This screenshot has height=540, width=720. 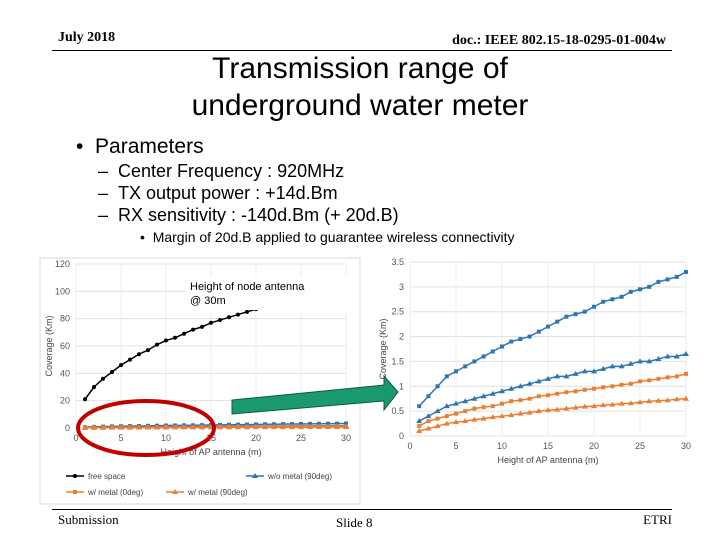 What do you see at coordinates (88, 519) in the screenshot?
I see `footer-submission: Submission` at bounding box center [88, 519].